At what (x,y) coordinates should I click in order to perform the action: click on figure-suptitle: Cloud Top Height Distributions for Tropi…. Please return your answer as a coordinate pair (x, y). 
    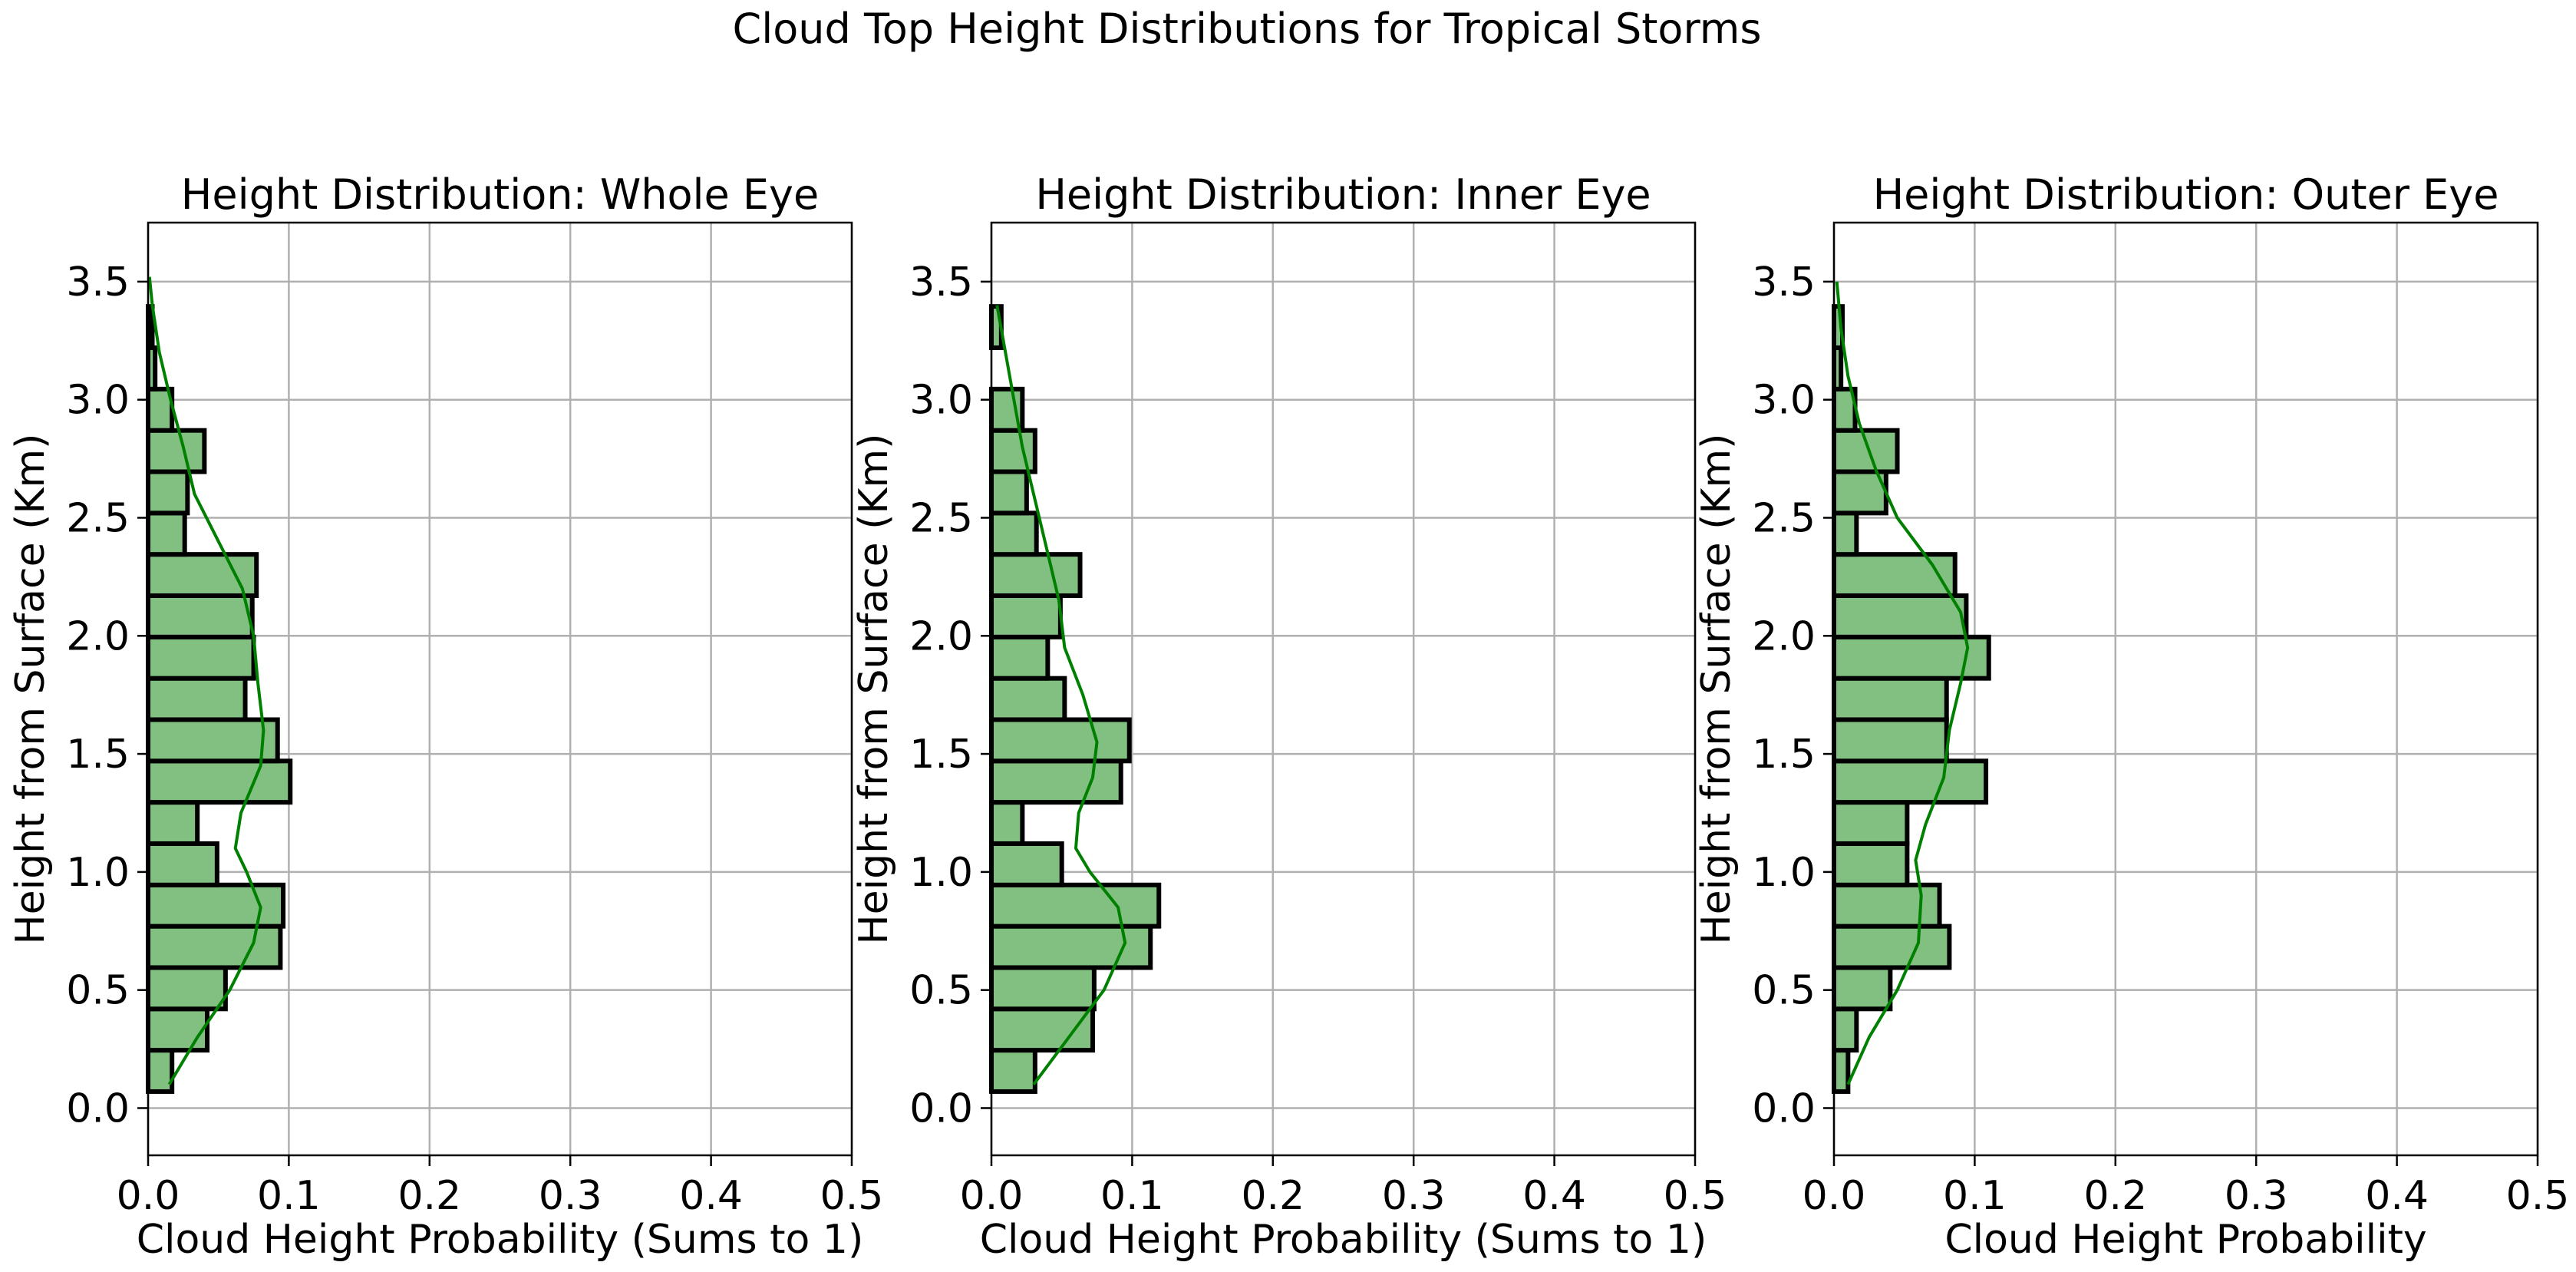
    Looking at the image, I should click on (1247, 29).